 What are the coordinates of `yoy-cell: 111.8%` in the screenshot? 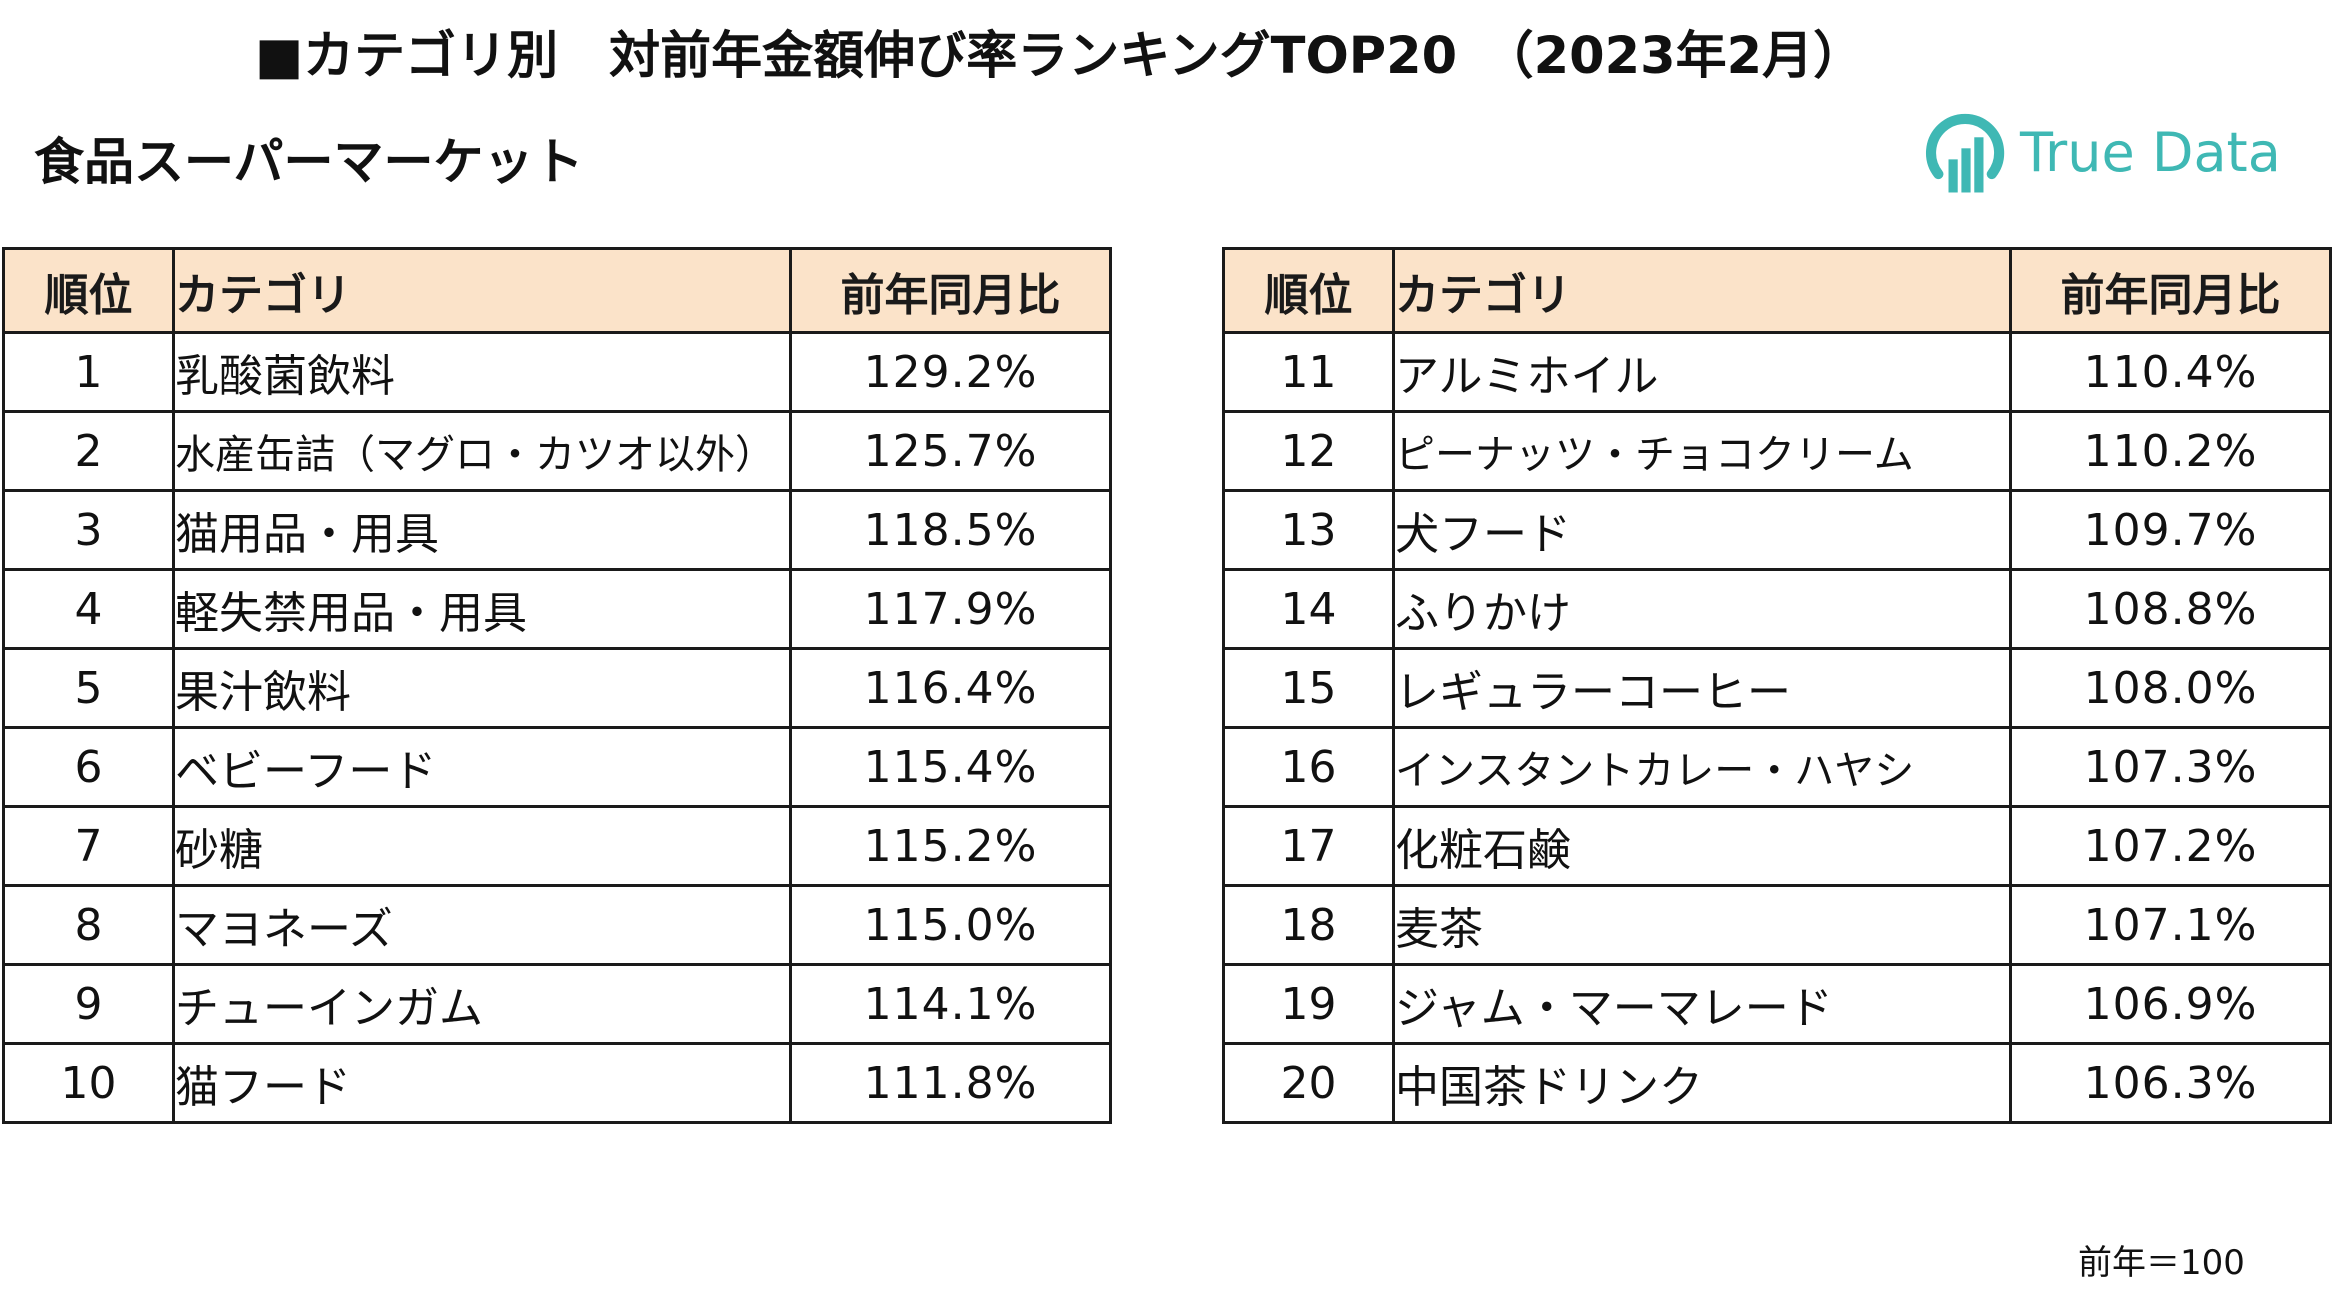 It's located at (950, 1083).